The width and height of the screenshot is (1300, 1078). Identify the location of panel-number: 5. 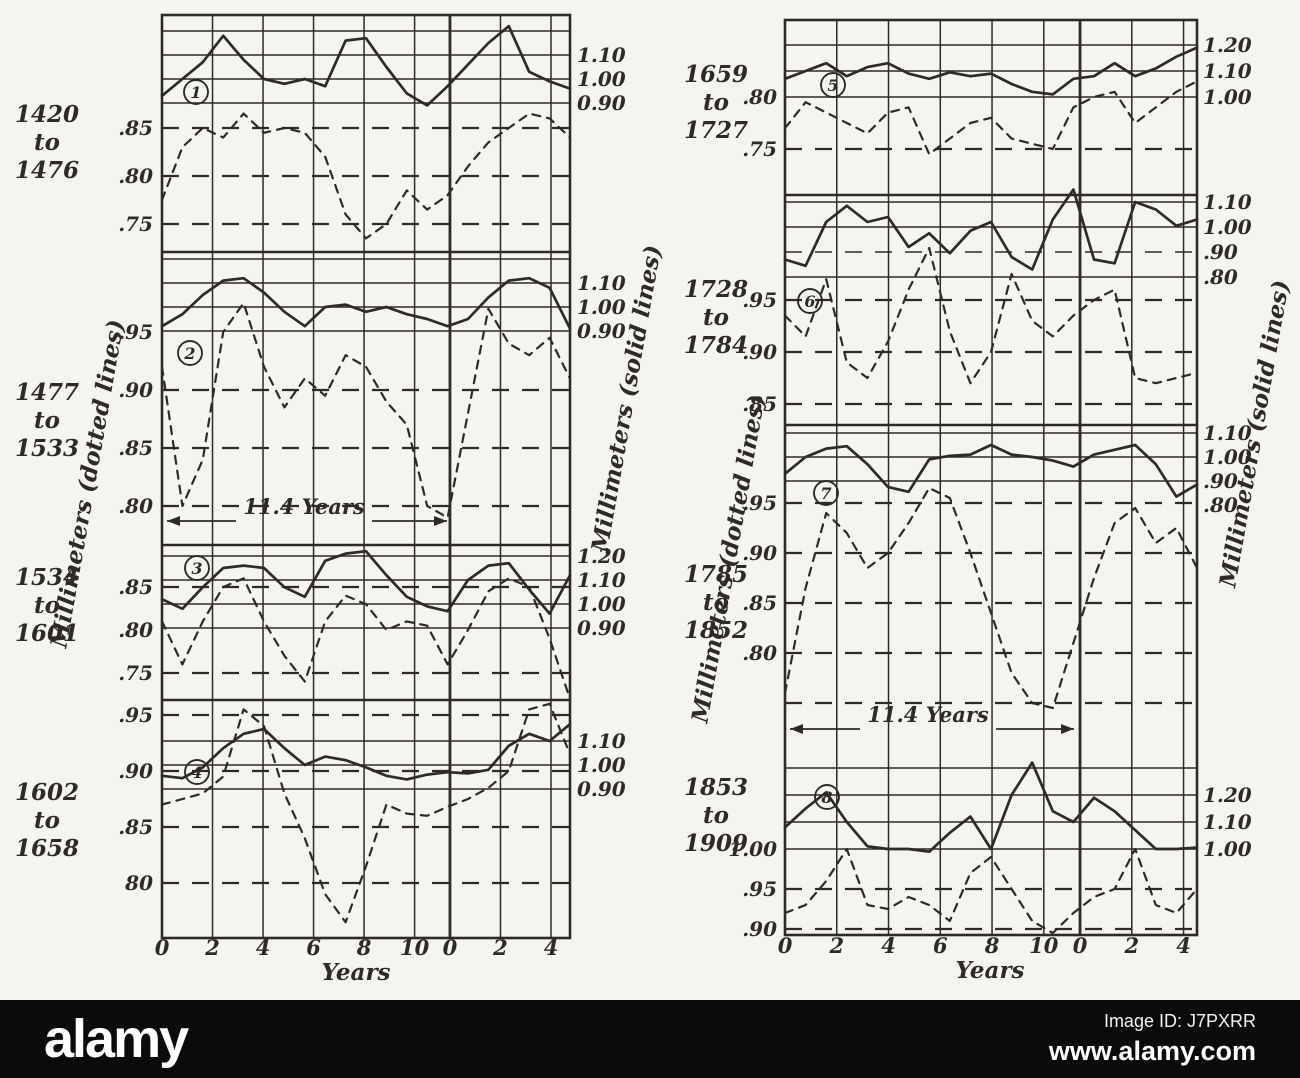
(832, 85).